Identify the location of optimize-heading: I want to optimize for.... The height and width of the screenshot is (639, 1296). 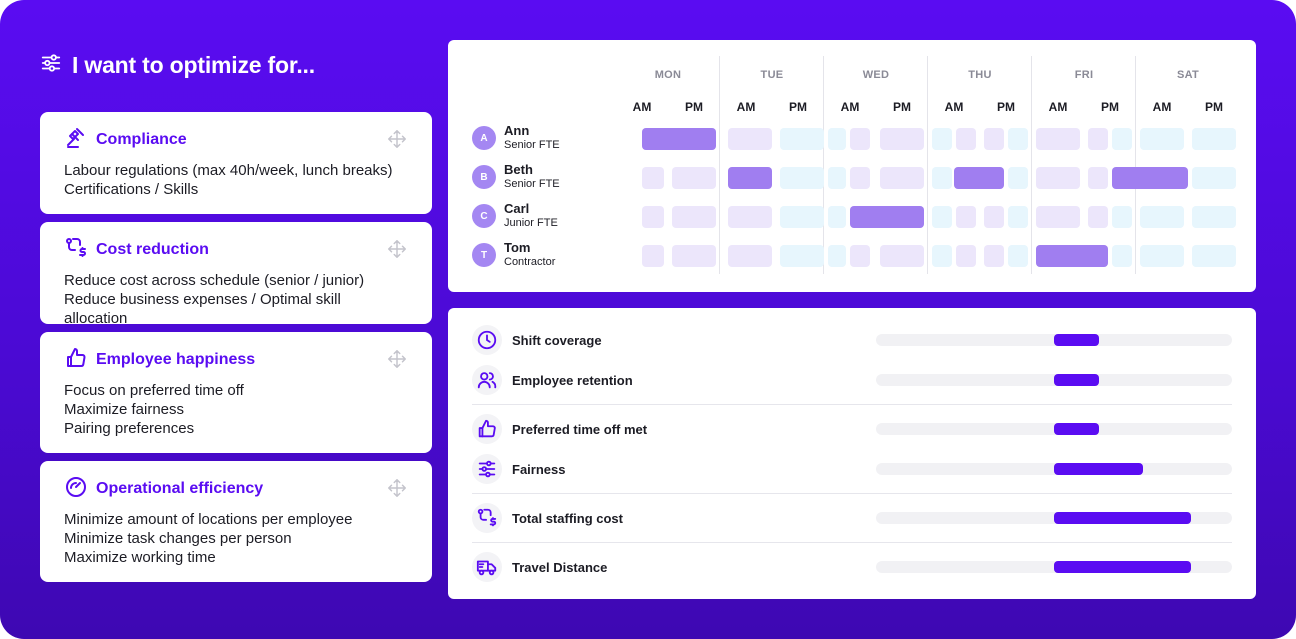
(177, 65).